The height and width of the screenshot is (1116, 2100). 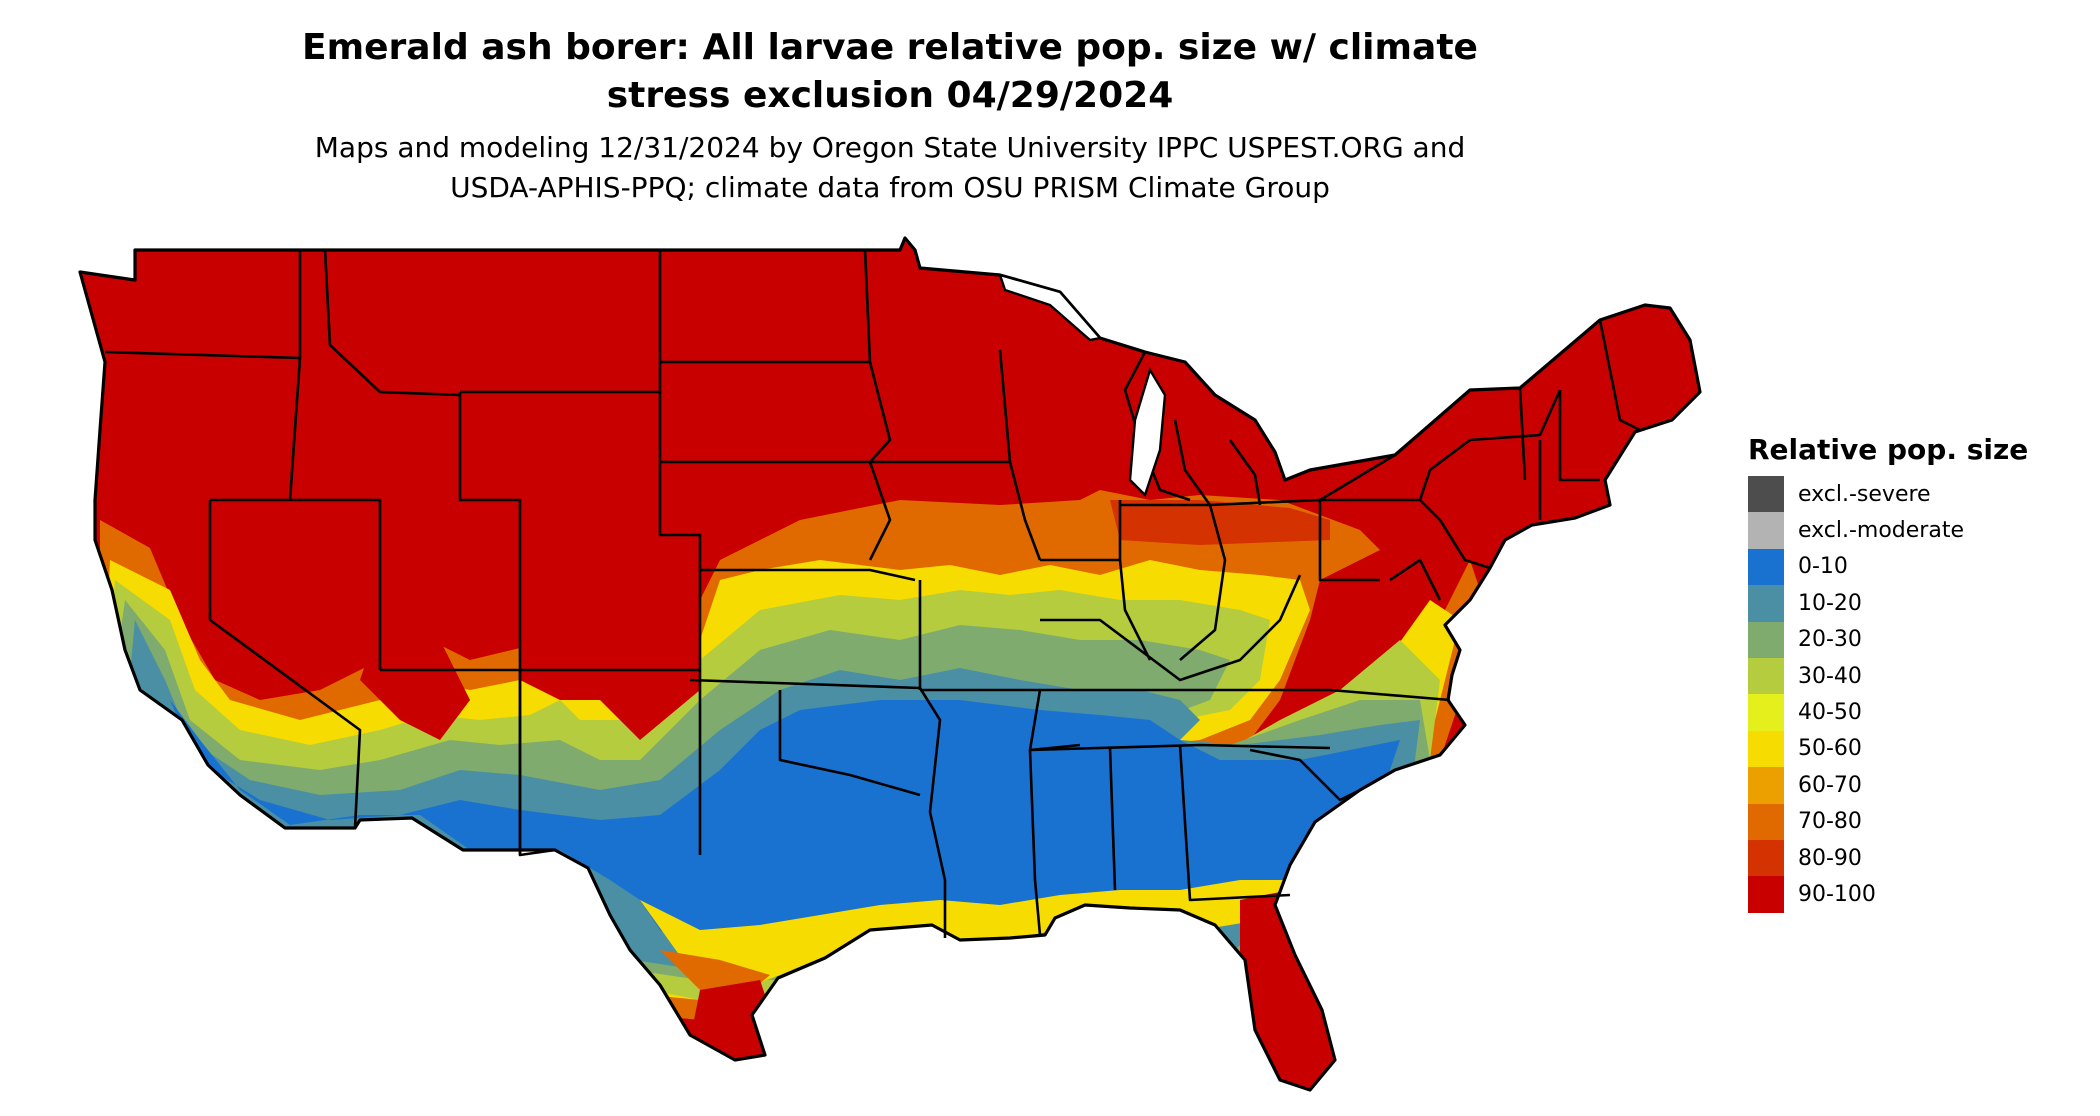 I want to click on legend-label: excl.-severe, so click(x=1864, y=494).